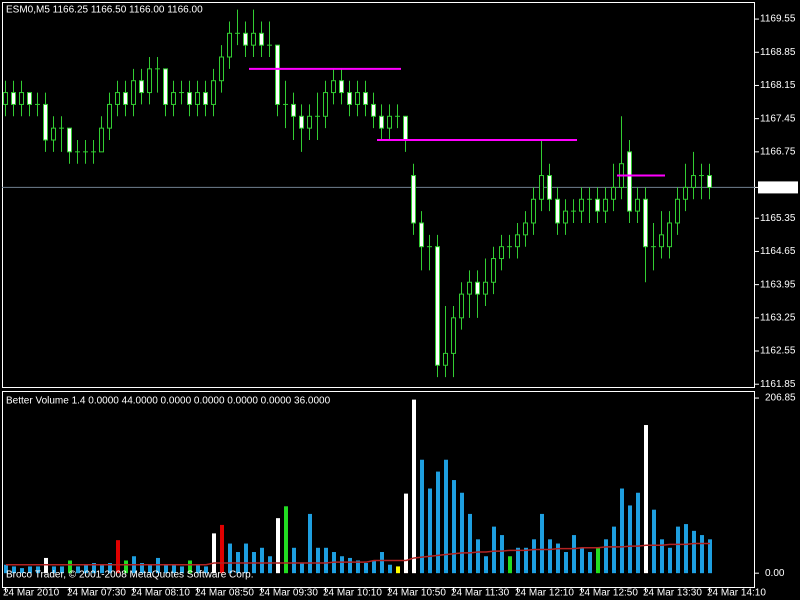 The width and height of the screenshot is (800, 600). Describe the element at coordinates (544, 593) in the screenshot. I see `x-tick-label: 24 Mar 12:10` at that location.